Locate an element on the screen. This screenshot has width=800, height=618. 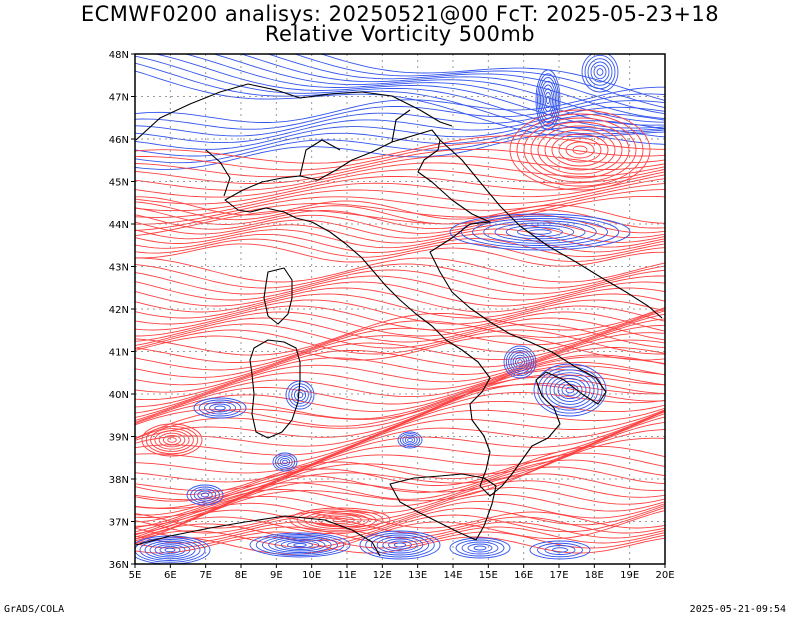
longitude-tick-label: 11E is located at coordinates (346, 575).